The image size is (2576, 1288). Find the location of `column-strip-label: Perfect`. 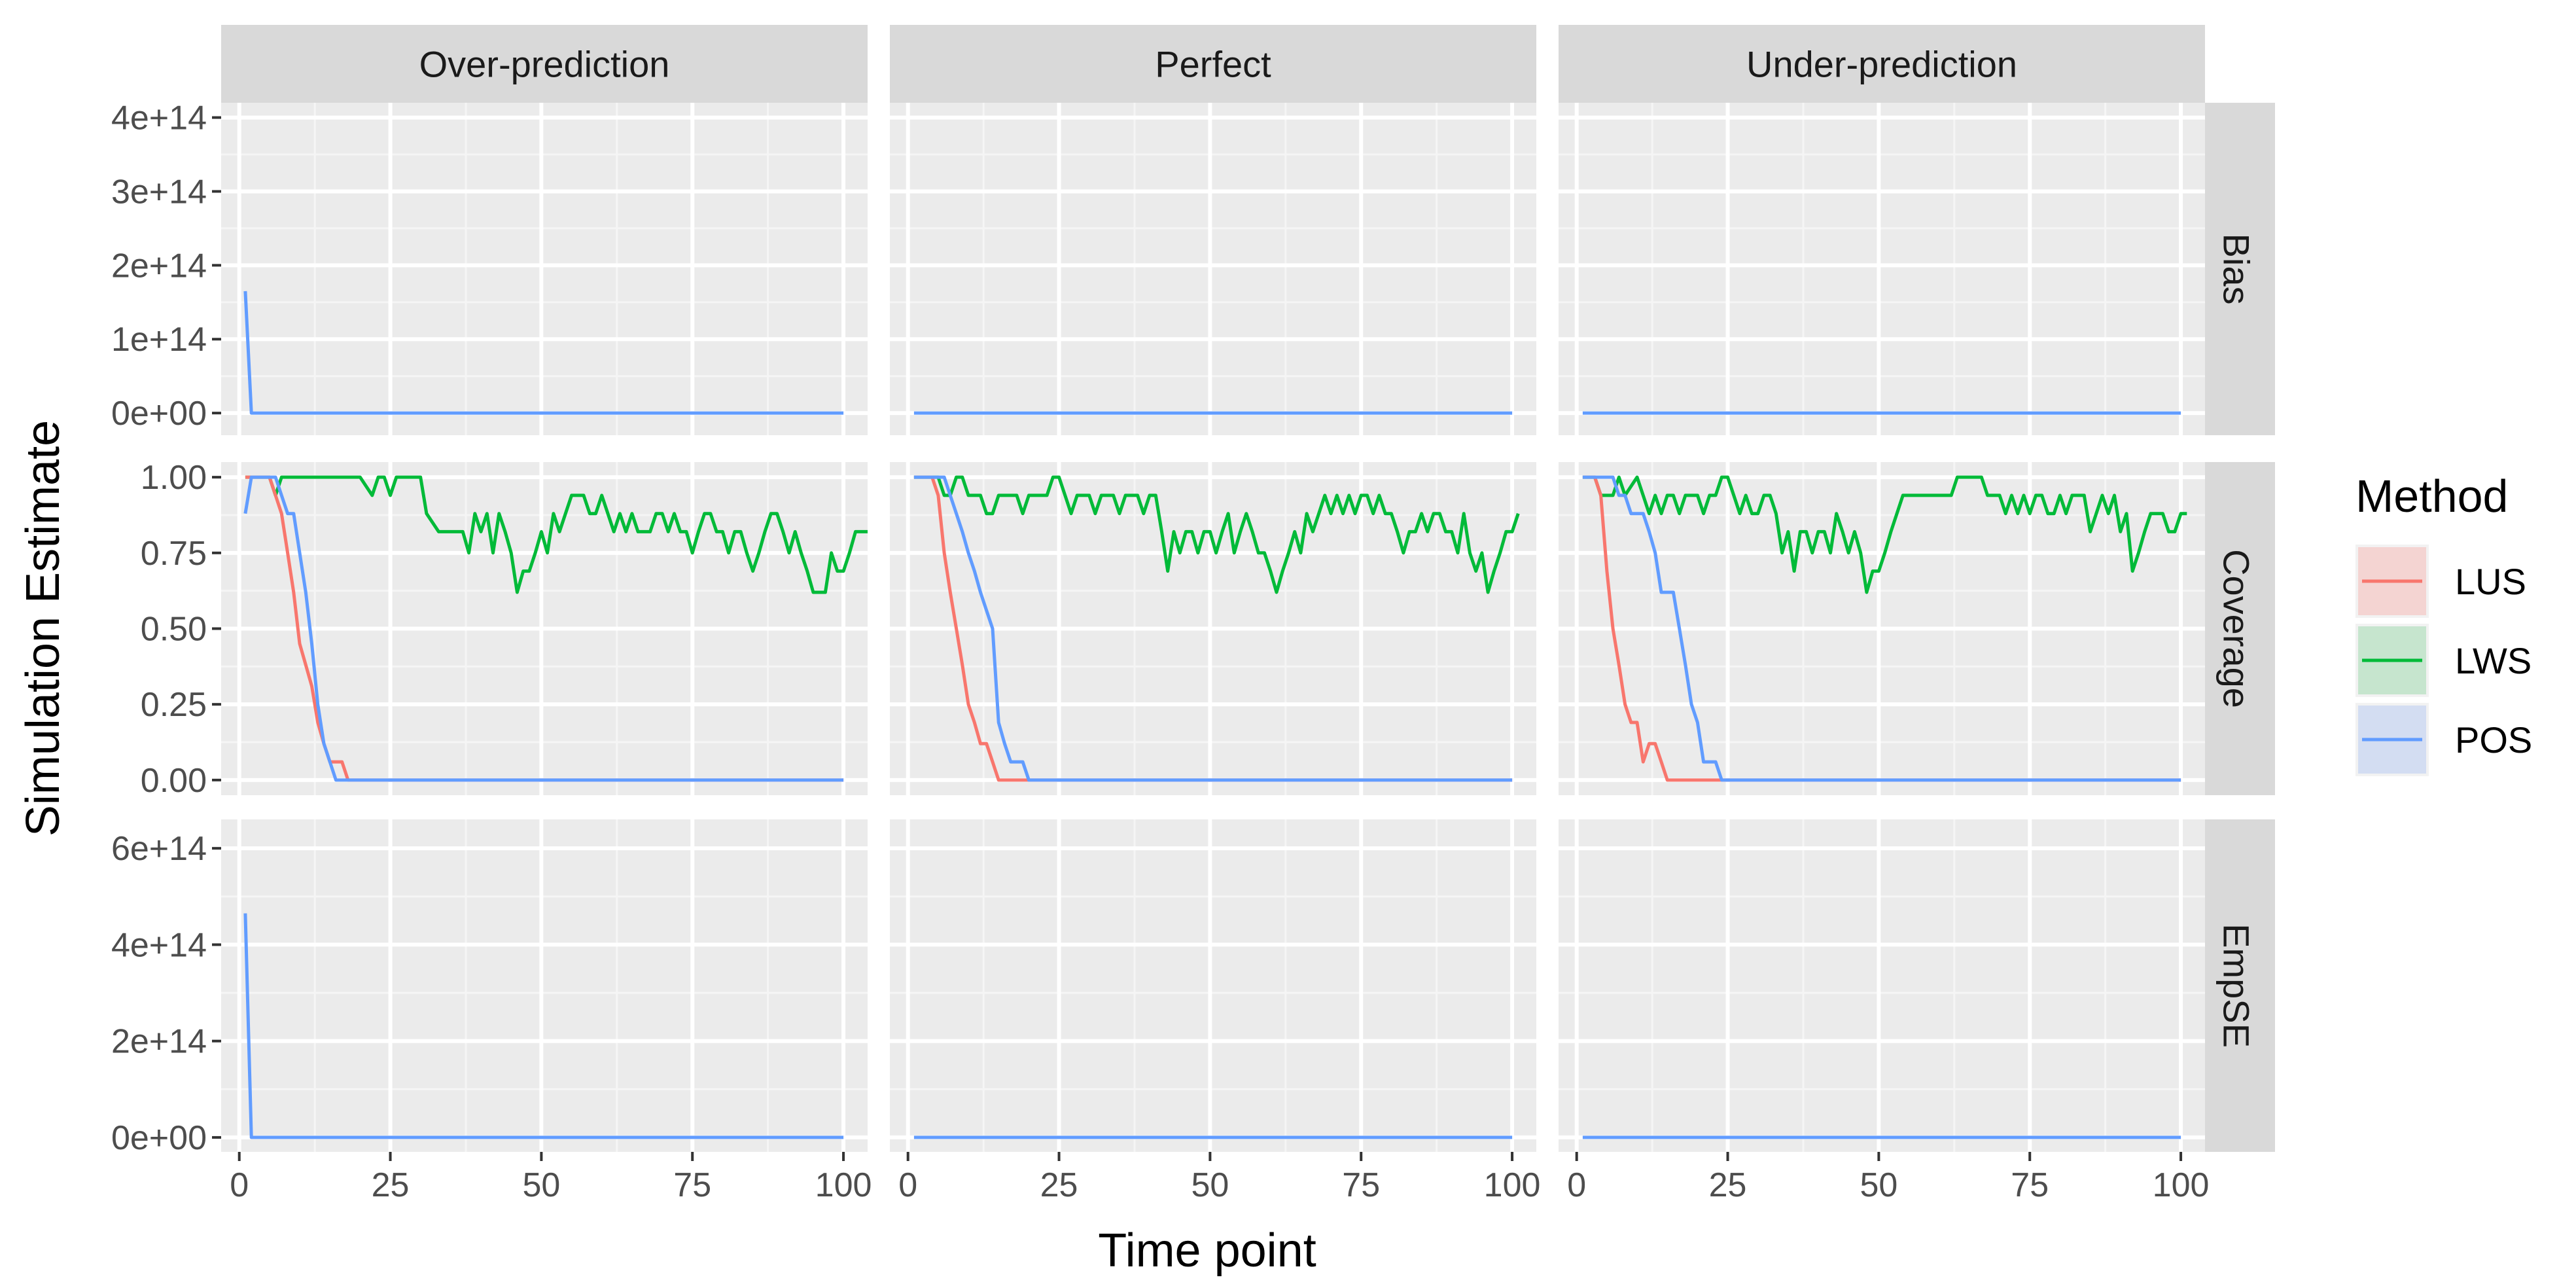

column-strip-label: Perfect is located at coordinates (1213, 64).